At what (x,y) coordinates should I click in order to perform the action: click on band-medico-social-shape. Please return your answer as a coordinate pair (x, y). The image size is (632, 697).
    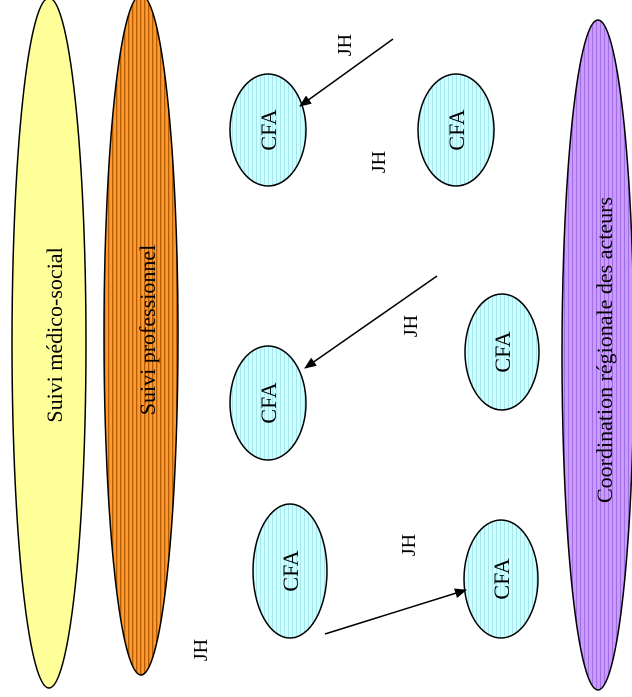
    Looking at the image, I should click on (49, 344).